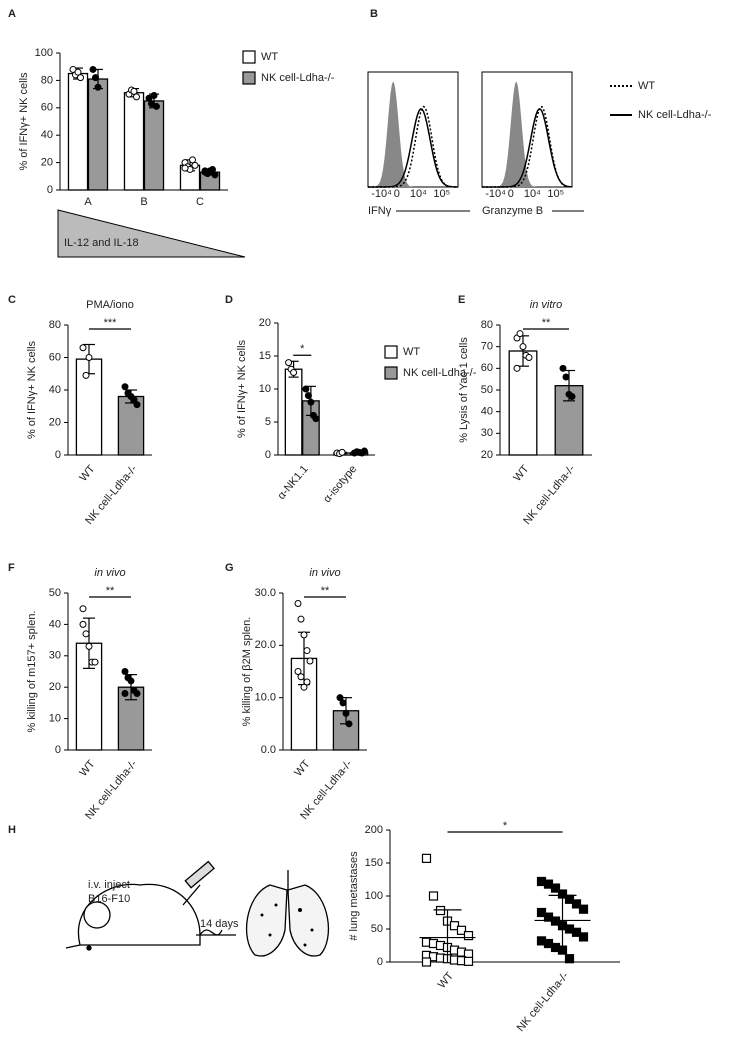 The width and height of the screenshot is (756, 1055). I want to click on y-tick-label: 80, so click(47, 80).